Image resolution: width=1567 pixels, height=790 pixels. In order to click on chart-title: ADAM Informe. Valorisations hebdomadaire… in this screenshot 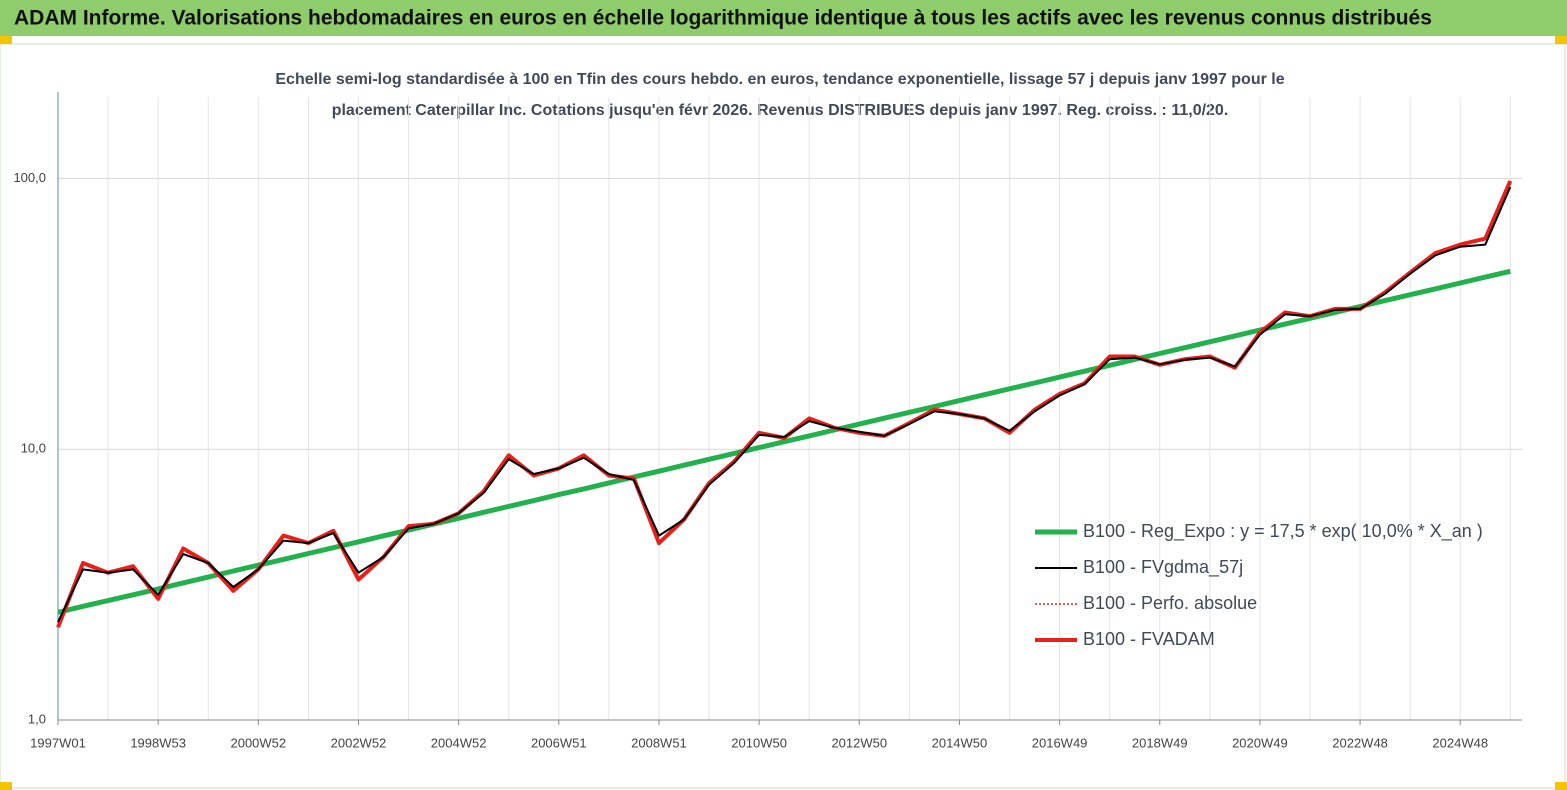, I will do `click(723, 18)`.